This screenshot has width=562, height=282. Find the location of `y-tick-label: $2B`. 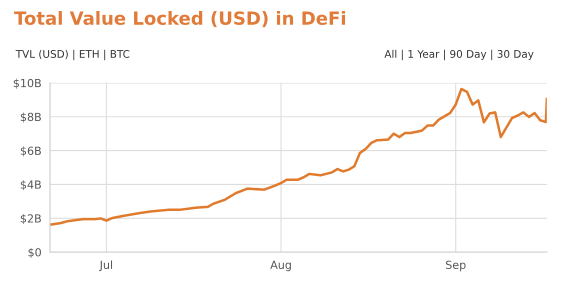

y-tick-label: $2B is located at coordinates (30, 219).